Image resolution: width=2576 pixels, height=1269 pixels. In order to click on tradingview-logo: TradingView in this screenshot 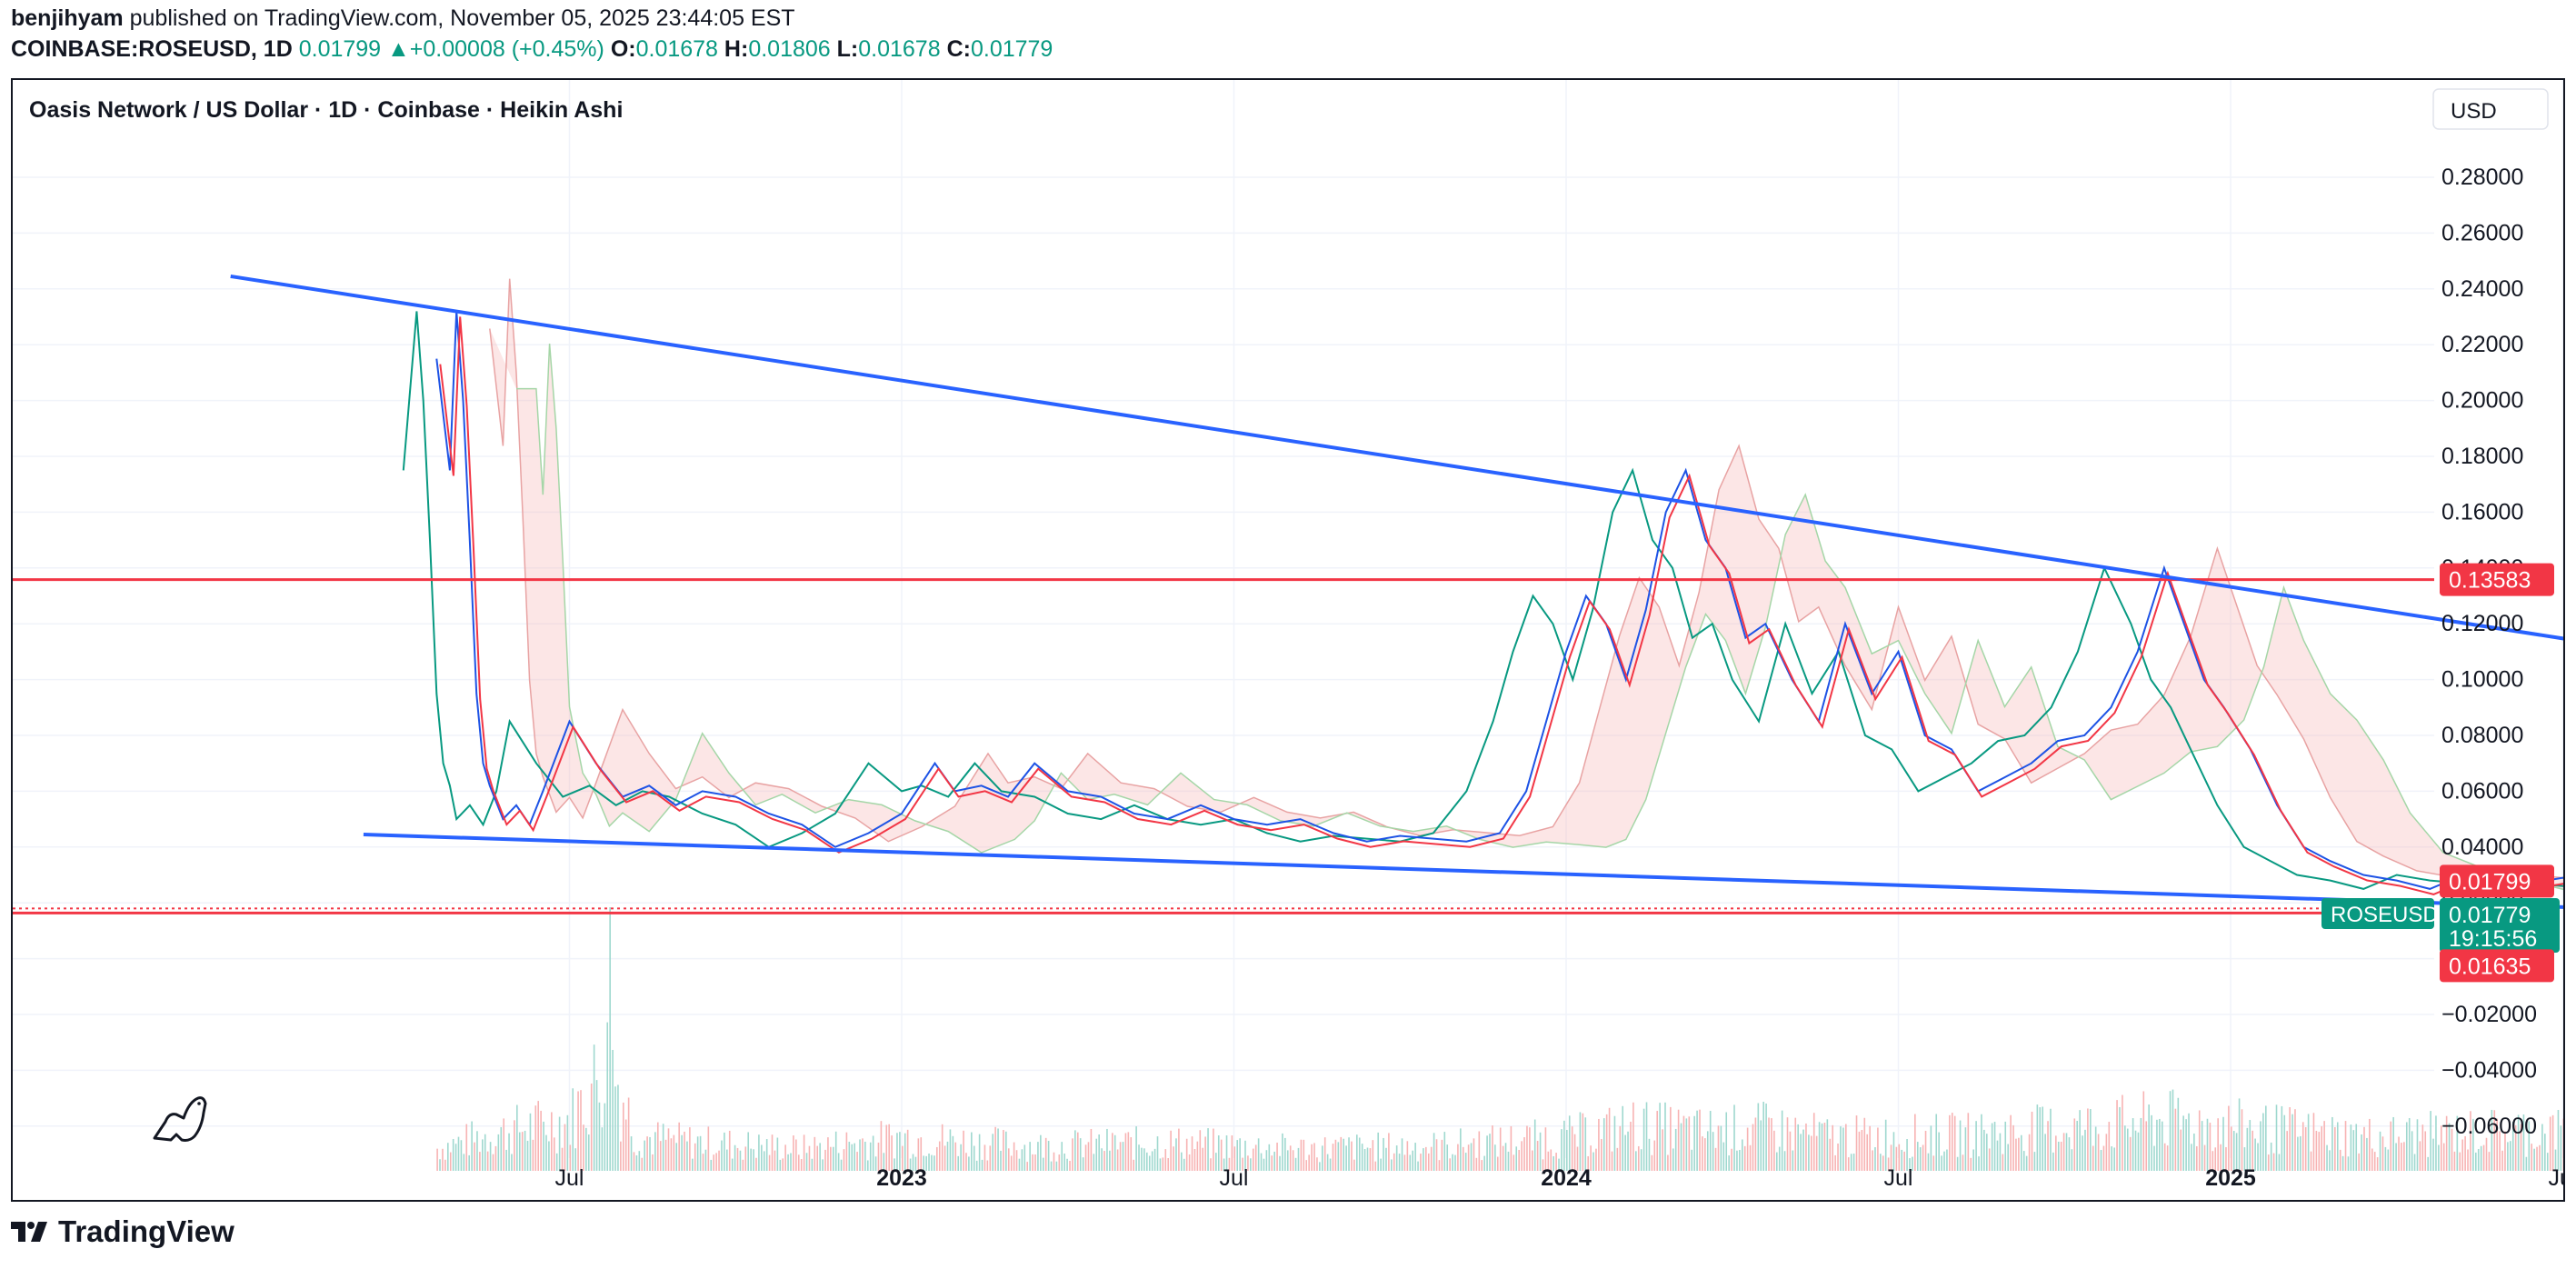, I will do `click(123, 1231)`.